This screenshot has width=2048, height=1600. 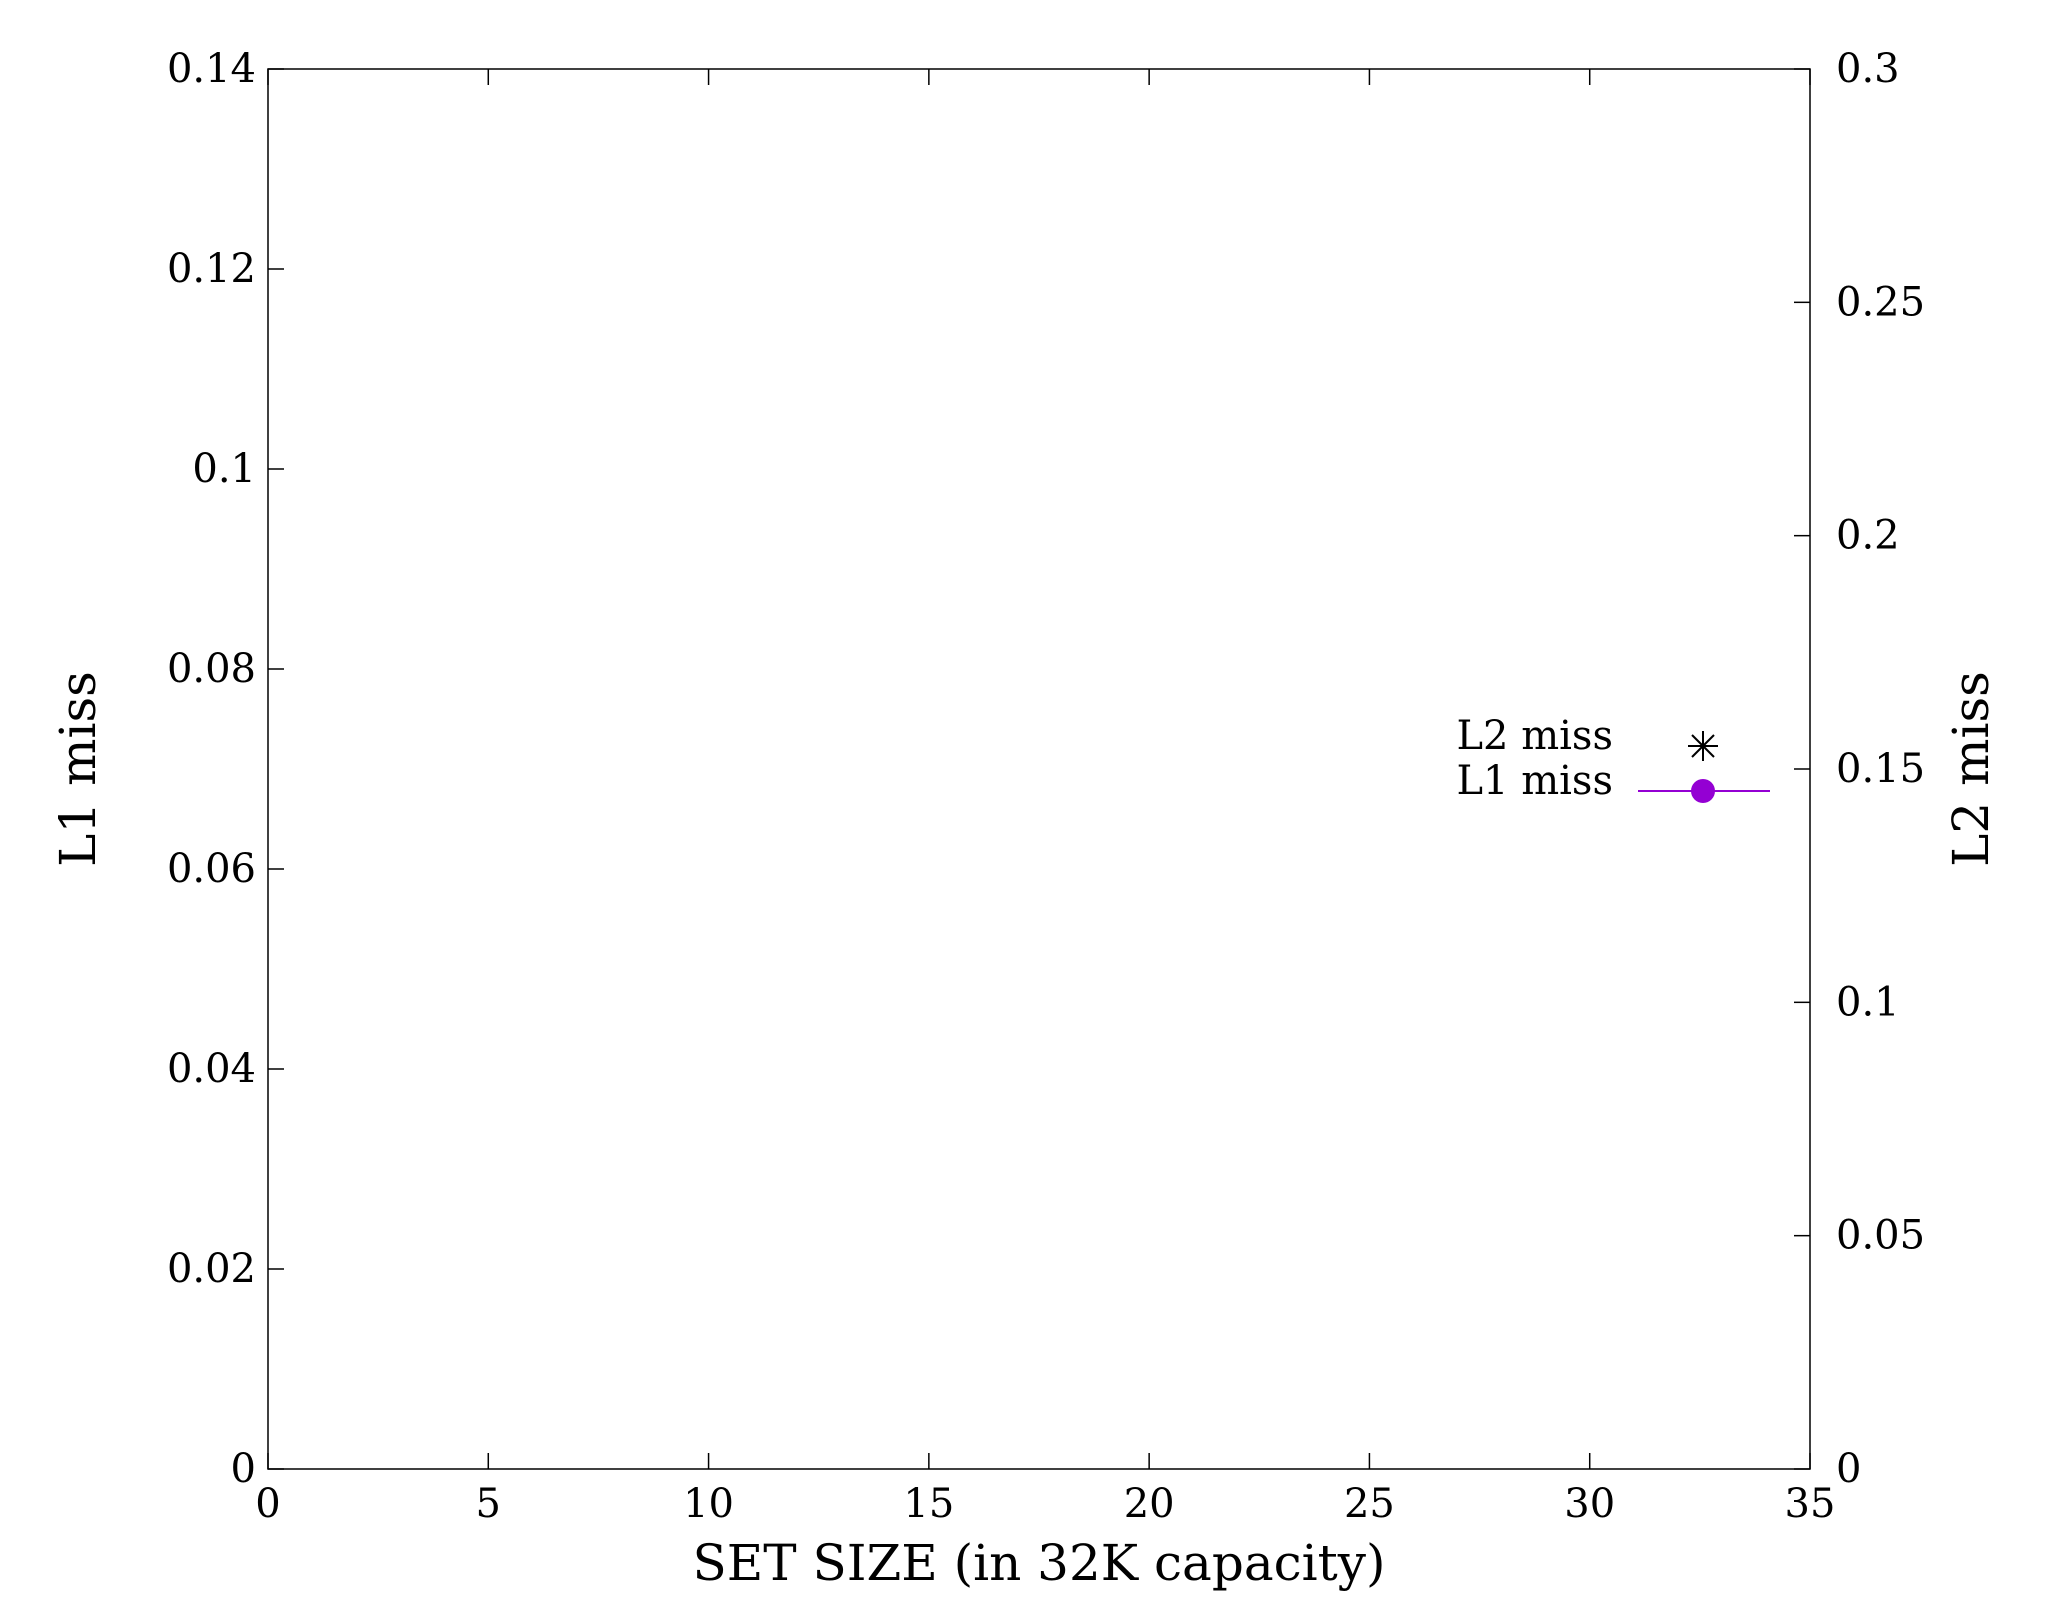 I want to click on x-tick-label: 35, so click(x=1810, y=1504).